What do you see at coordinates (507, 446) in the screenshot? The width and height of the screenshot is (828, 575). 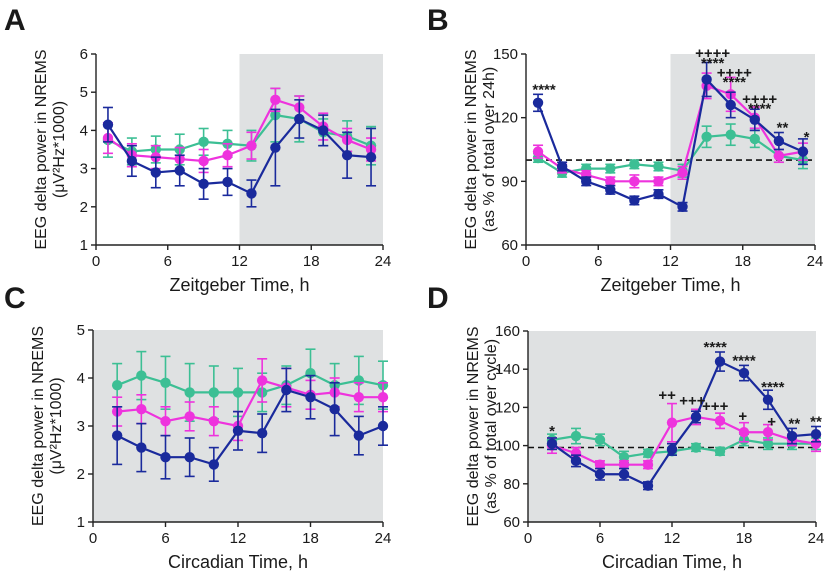 I see `y-tick-label: 100` at bounding box center [507, 446].